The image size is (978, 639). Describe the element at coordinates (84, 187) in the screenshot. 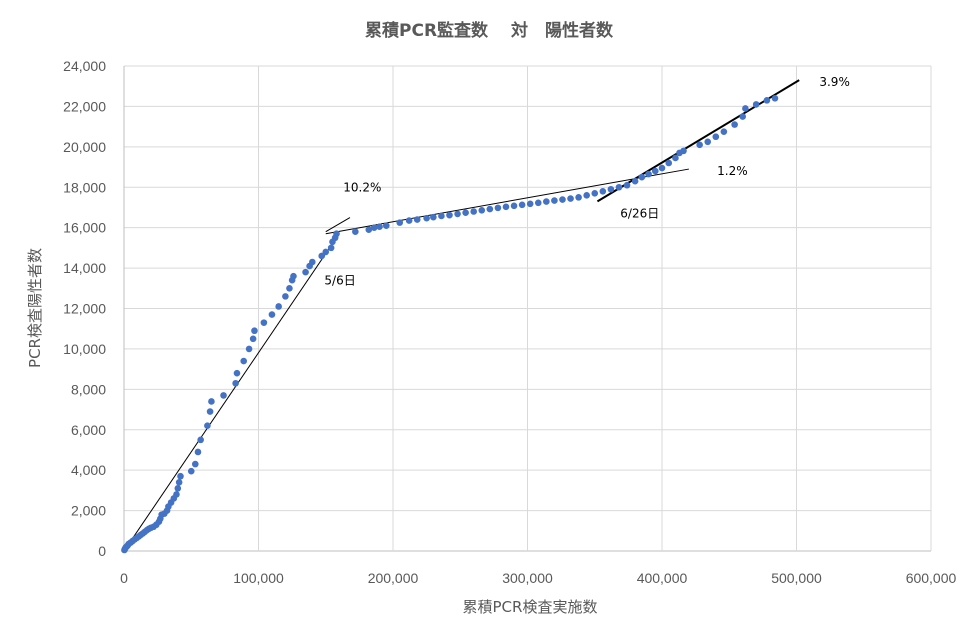

I see `y-tick-label: 18,000` at that location.